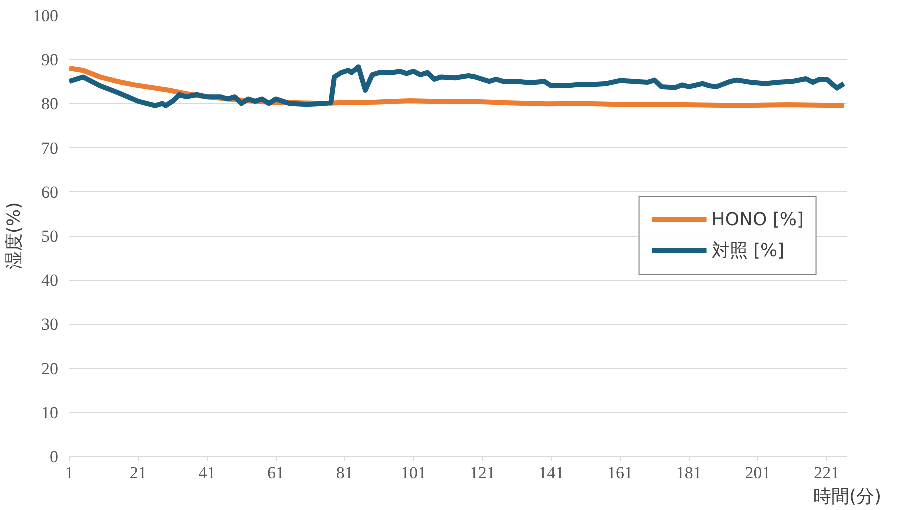 The width and height of the screenshot is (897, 510). Describe the element at coordinates (551, 473) in the screenshot. I see `x-tick-label: 141` at that location.